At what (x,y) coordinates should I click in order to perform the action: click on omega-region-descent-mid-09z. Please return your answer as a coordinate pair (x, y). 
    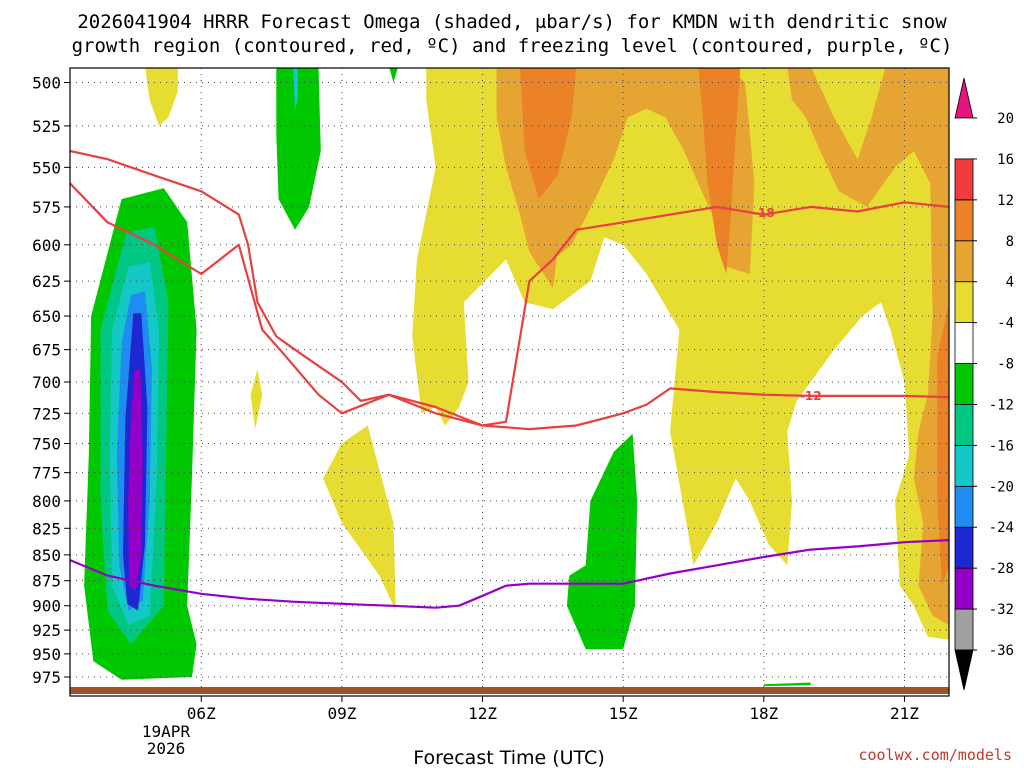
    Looking at the image, I should click on (359, 518).